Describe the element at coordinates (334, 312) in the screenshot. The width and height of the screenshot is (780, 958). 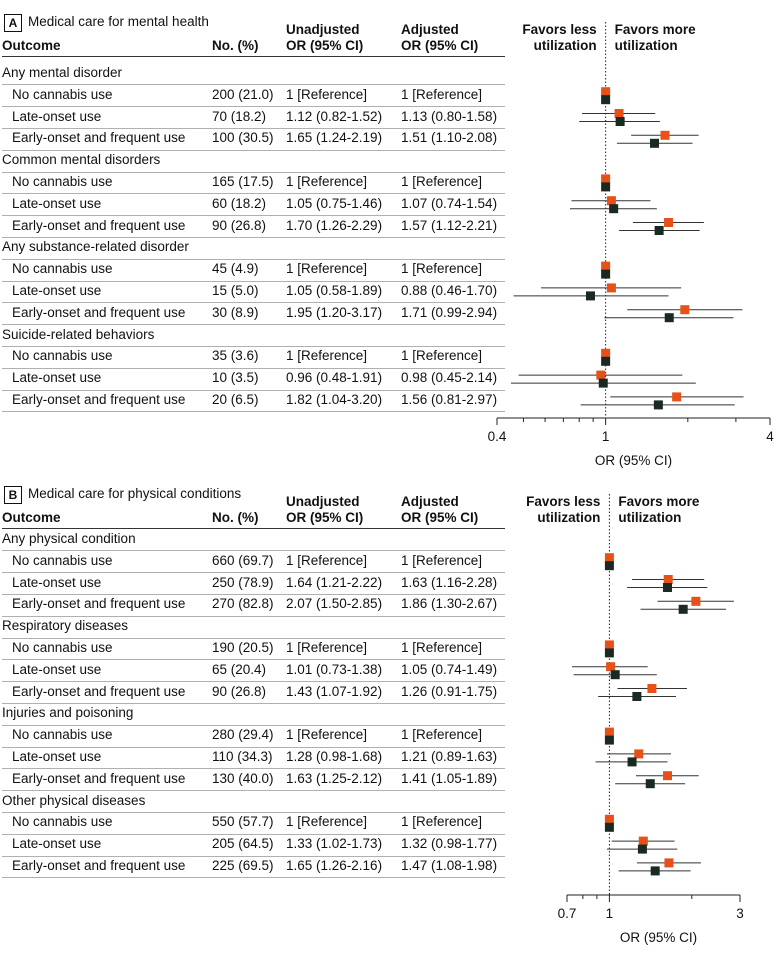
I see `row-unadjusted-or: 1.95 (1.20-3.17)` at that location.